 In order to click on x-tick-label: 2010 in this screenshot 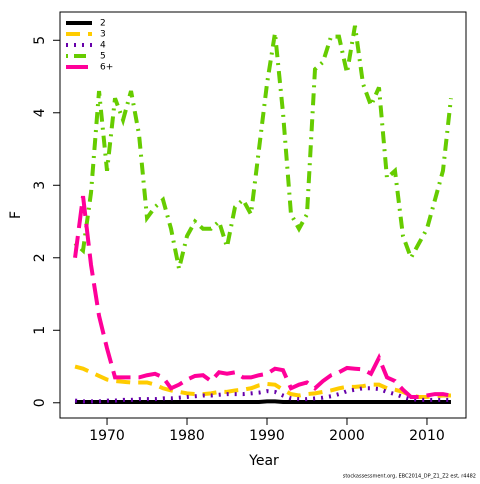, I will do `click(427, 436)`.